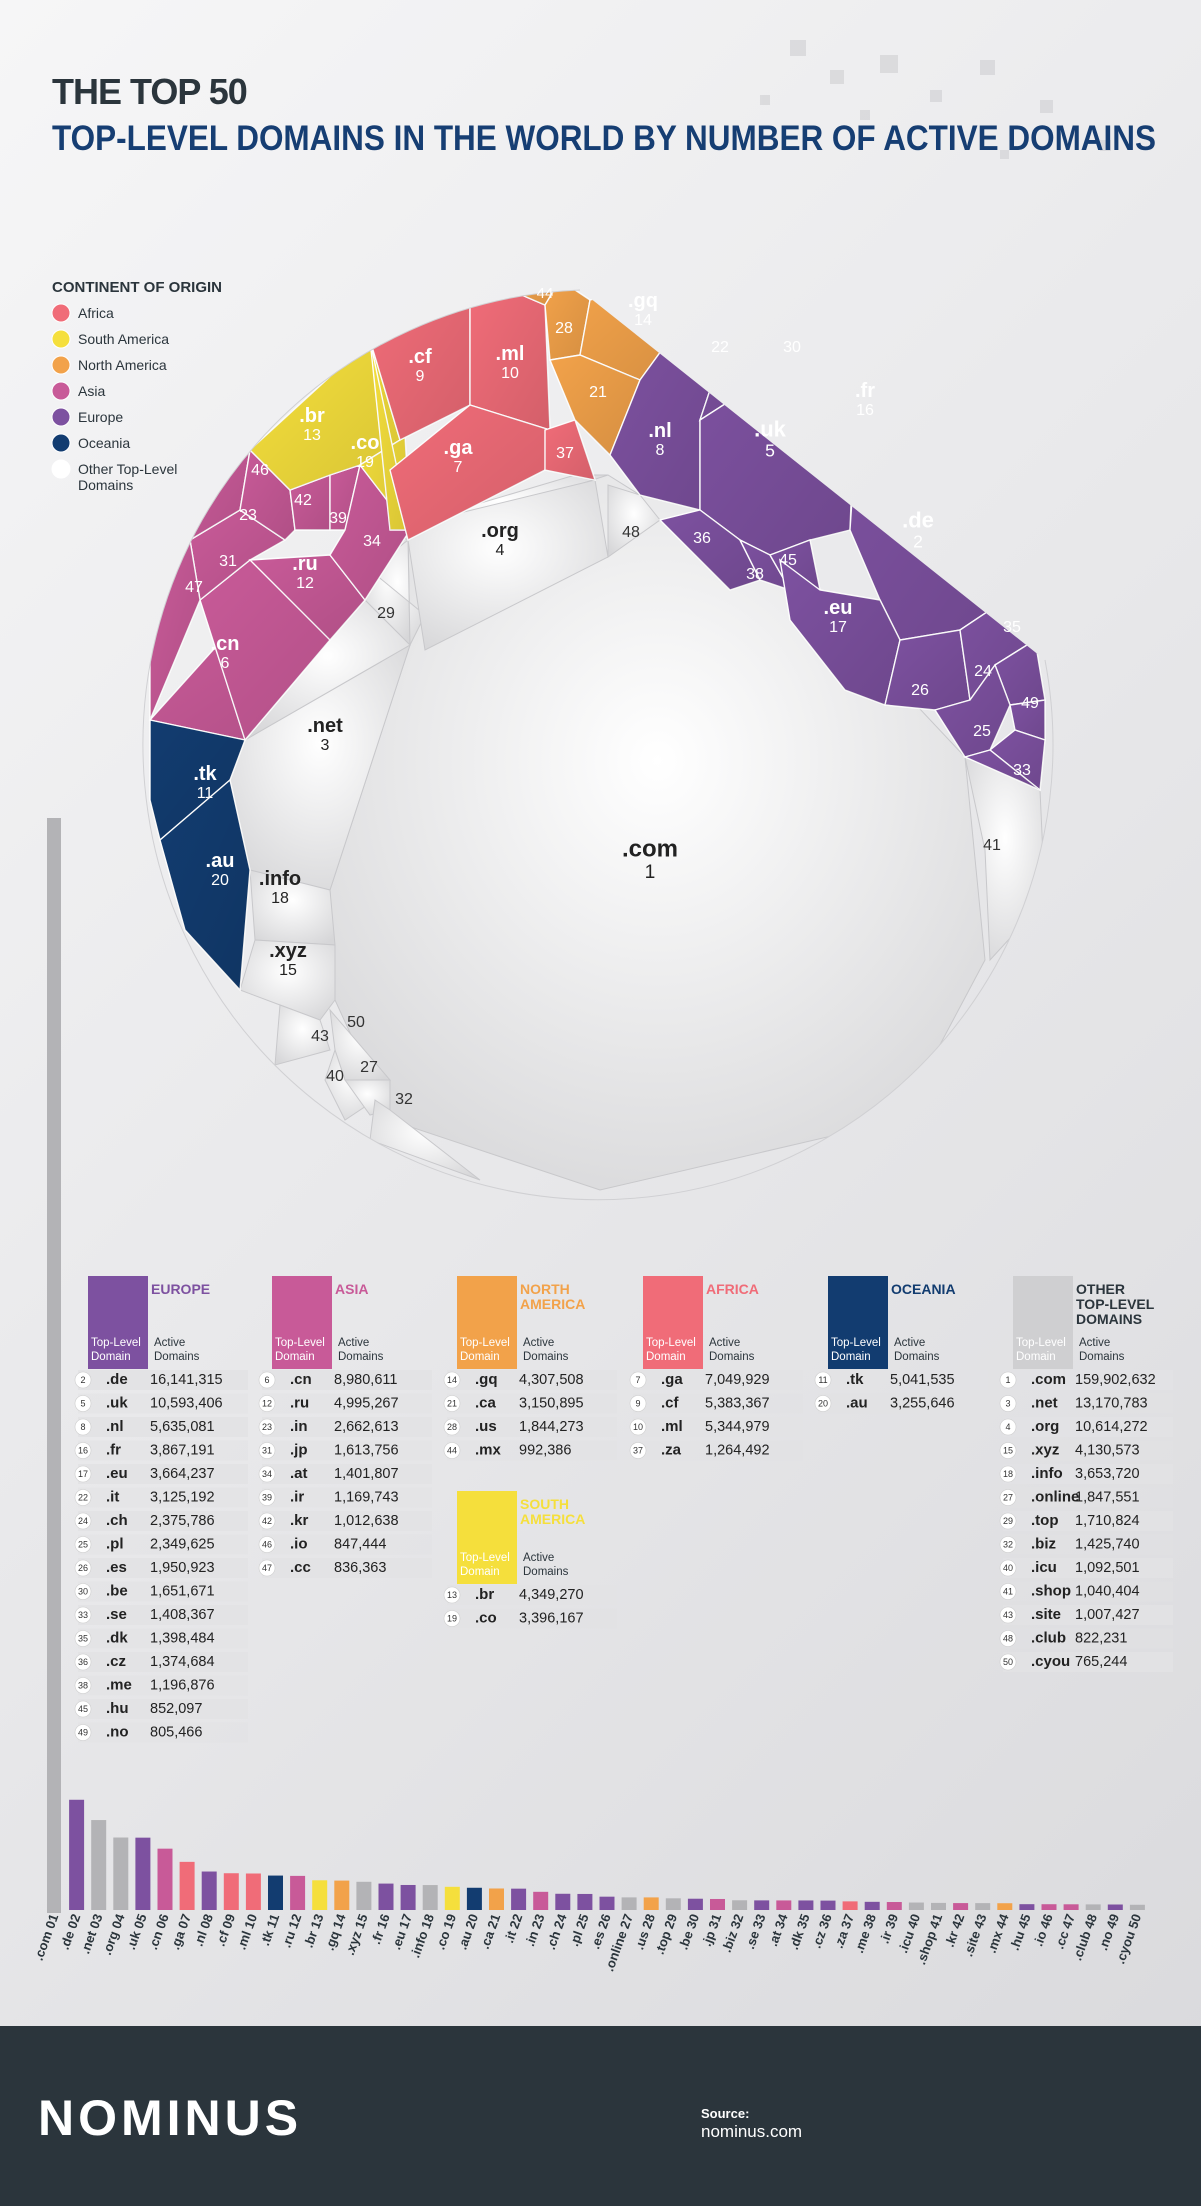 This screenshot has width=1201, height=2206. I want to click on table-row: 49 .no 805,466, so click(161, 1732).